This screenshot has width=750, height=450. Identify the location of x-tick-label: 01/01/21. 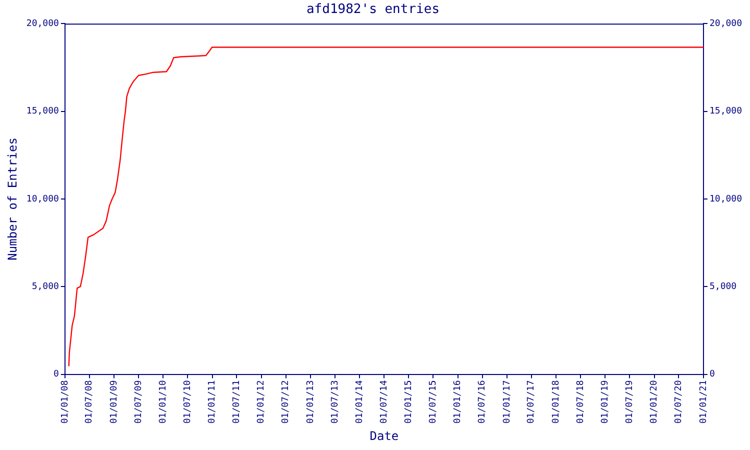
(703, 402).